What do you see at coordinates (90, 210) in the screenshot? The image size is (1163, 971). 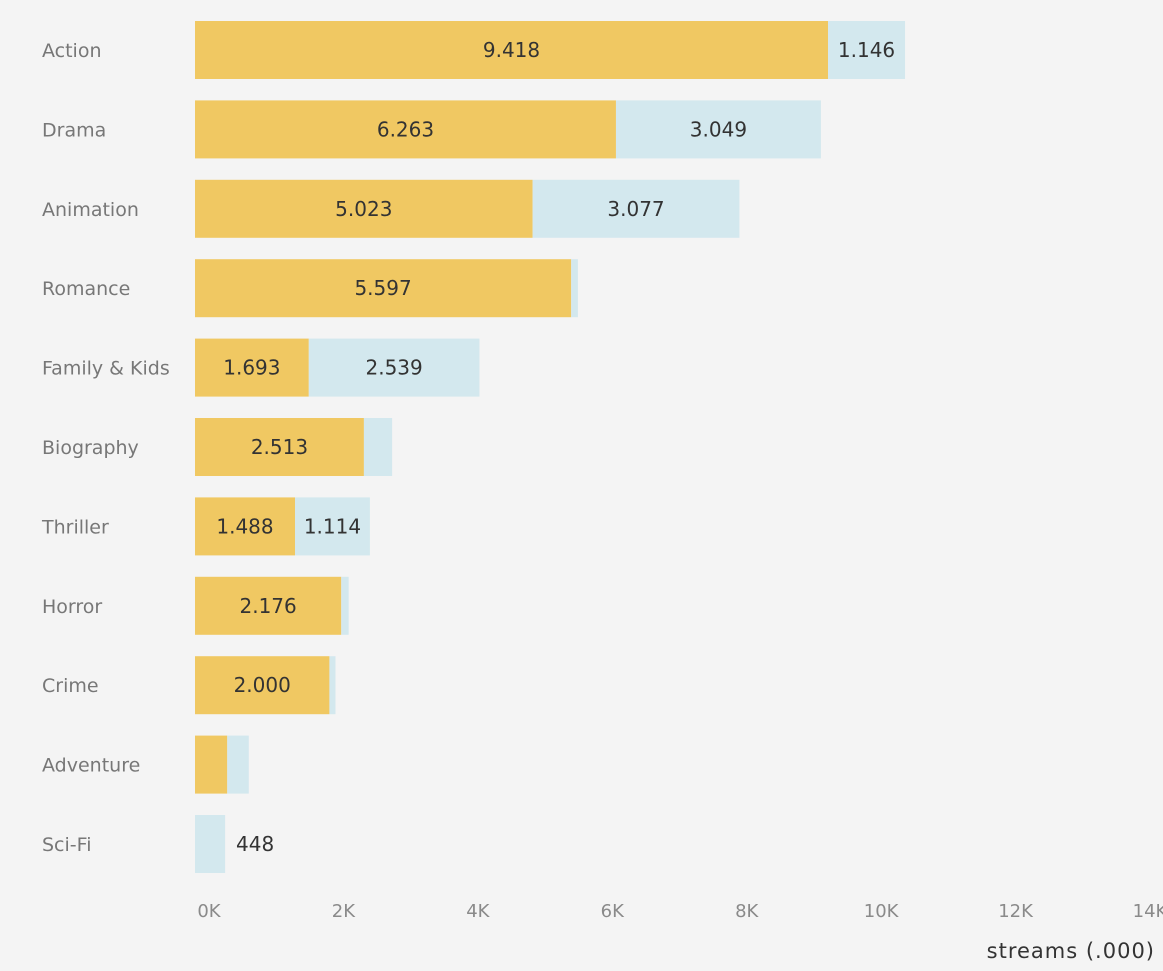 I see `category-label-animation: Animation` at bounding box center [90, 210].